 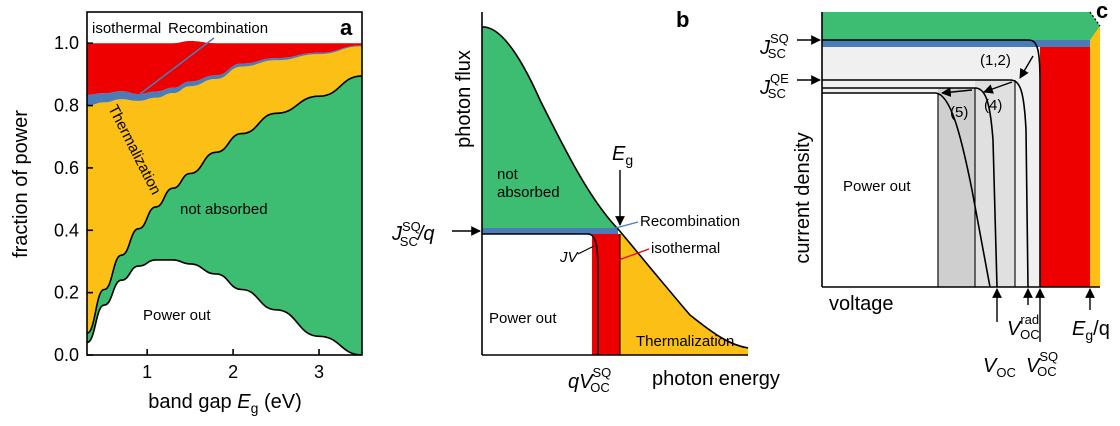 What do you see at coordinates (464, 99) in the screenshot?
I see `panel-b-ylabel: photon flux` at bounding box center [464, 99].